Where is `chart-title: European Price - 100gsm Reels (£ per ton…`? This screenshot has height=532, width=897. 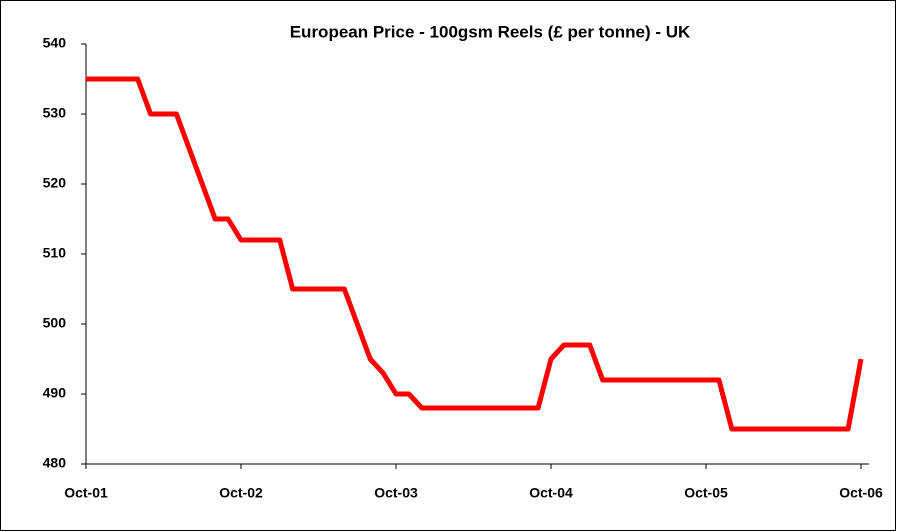
chart-title: European Price - 100gsm Reels (£ per ton… is located at coordinates (490, 31).